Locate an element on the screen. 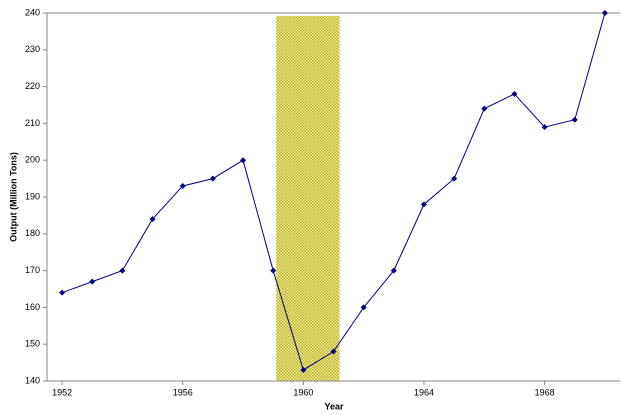 Image resolution: width=621 pixels, height=415 pixels. y-tick-label: 230 is located at coordinates (32, 49).